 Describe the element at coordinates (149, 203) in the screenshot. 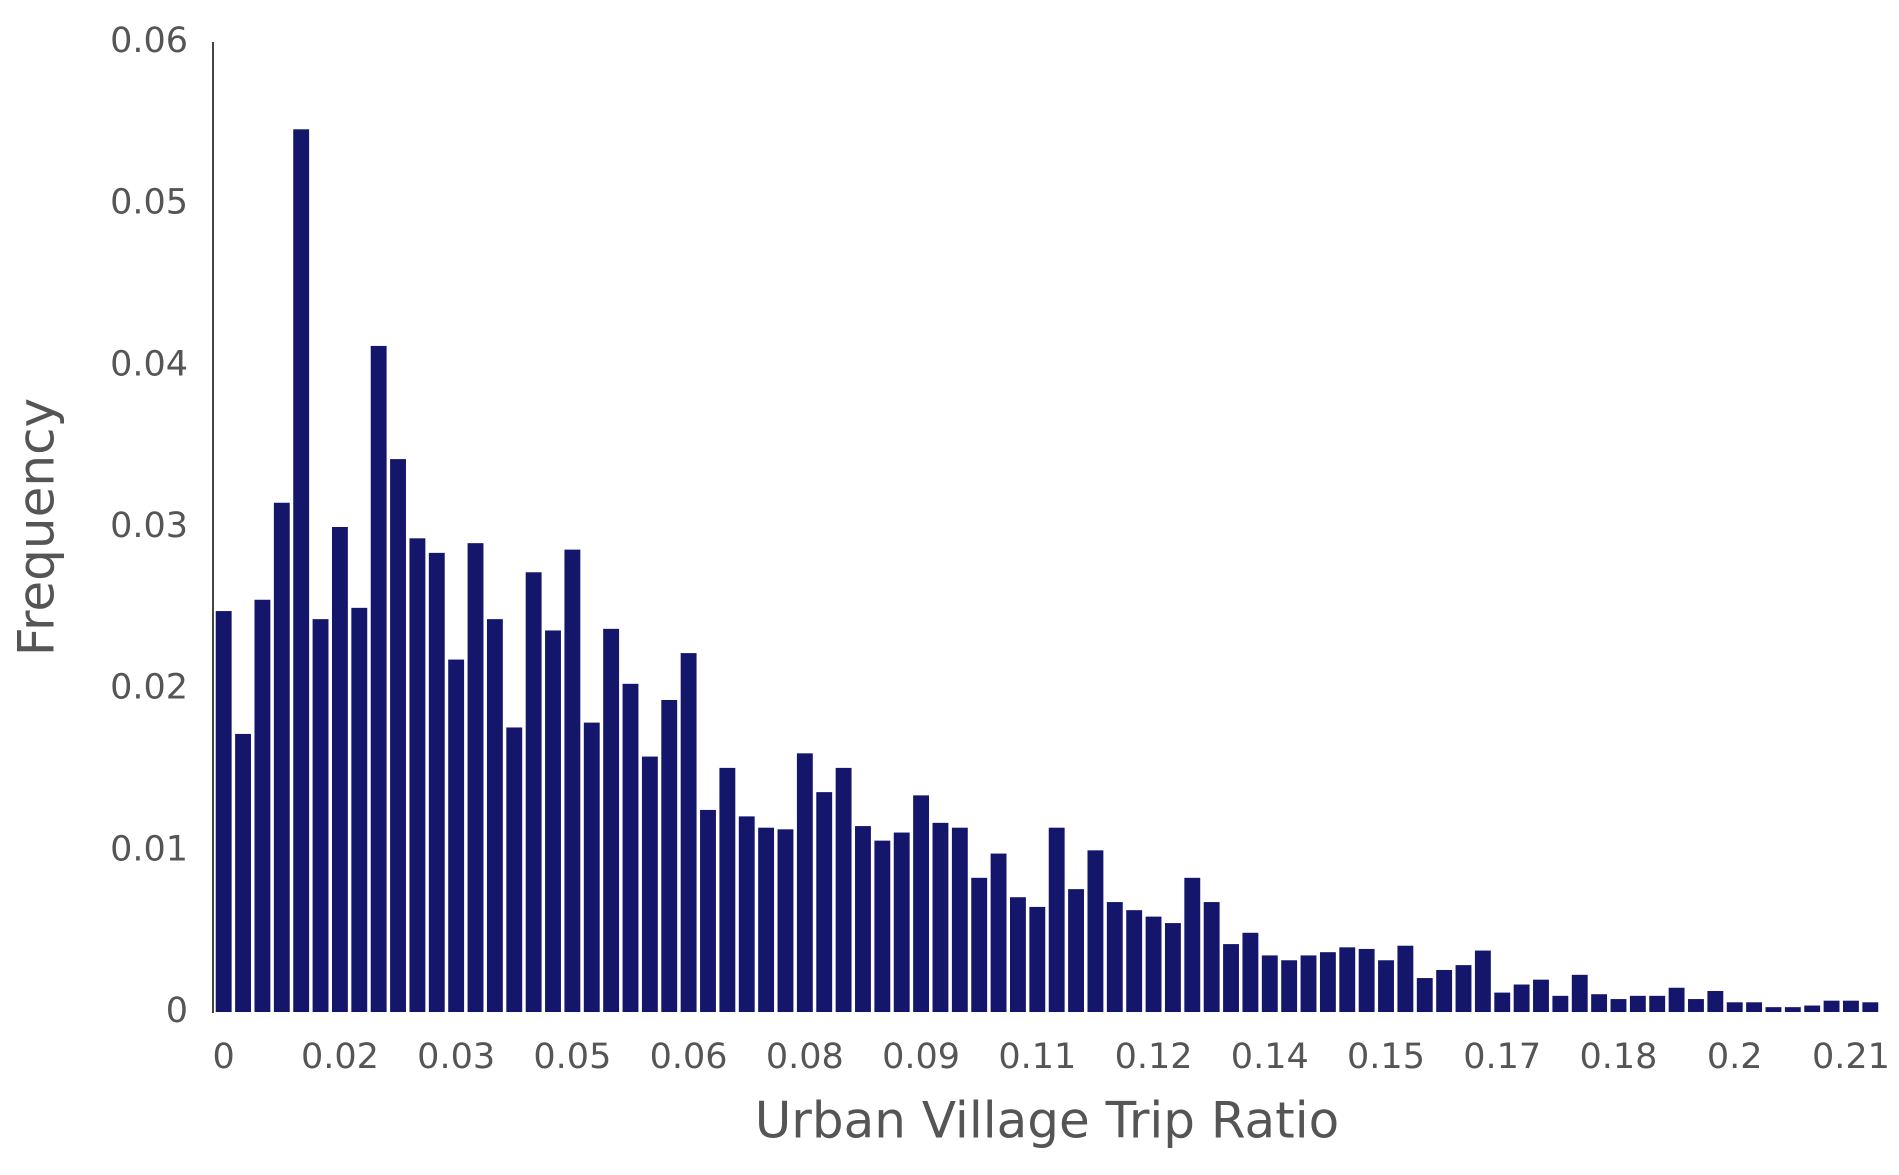

I see `y-tick-label: 0.05` at that location.